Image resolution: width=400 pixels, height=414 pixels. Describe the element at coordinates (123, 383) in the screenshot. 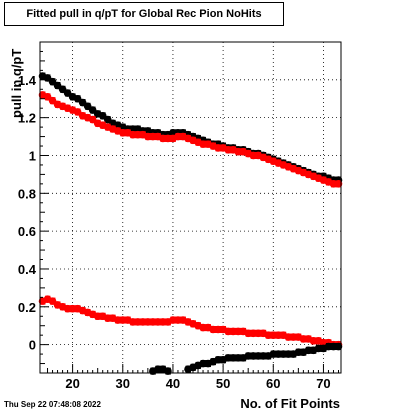

I see `x-tick-label: 30` at that location.